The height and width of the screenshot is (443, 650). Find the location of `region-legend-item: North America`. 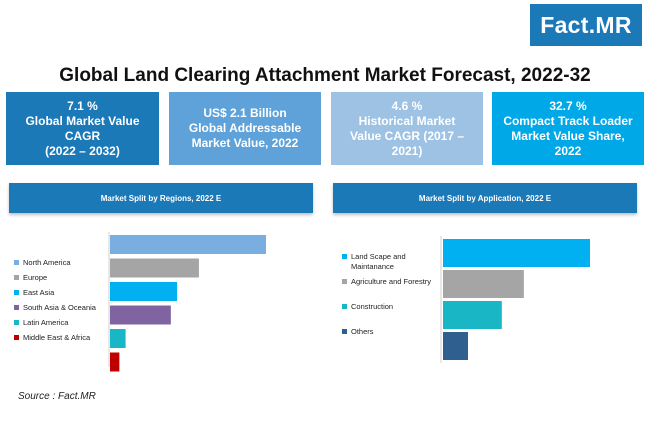

region-legend-item: North America is located at coordinates (42, 263).